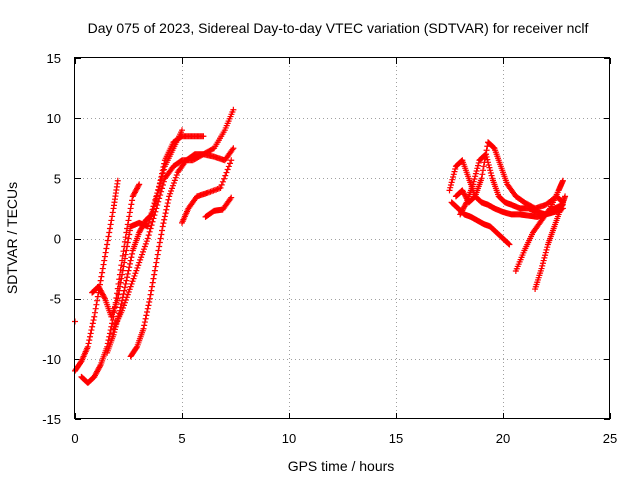  What do you see at coordinates (503, 438) in the screenshot?
I see `x-tick-label: 20` at bounding box center [503, 438].